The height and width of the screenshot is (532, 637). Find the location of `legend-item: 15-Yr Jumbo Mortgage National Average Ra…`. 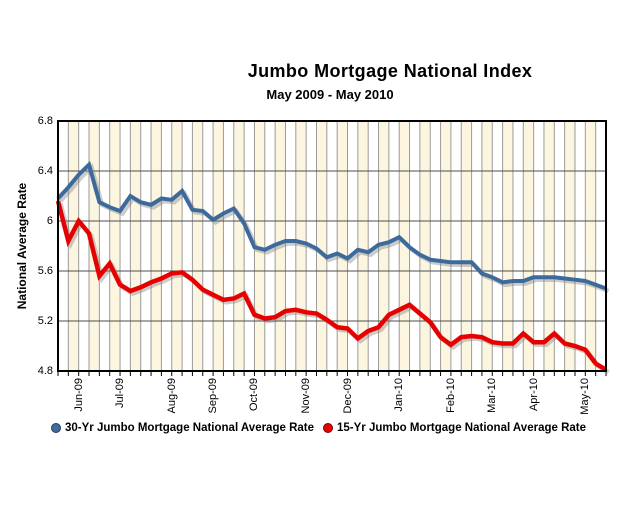

legend-item: 15-Yr Jumbo Mortgage National Average Ra… is located at coordinates (454, 428).